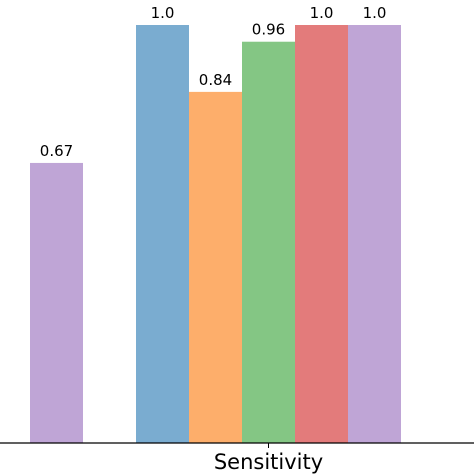  Describe the element at coordinates (322, 13) in the screenshot. I see `bar-value-label-series-3-cat-1: 1.0` at that location.